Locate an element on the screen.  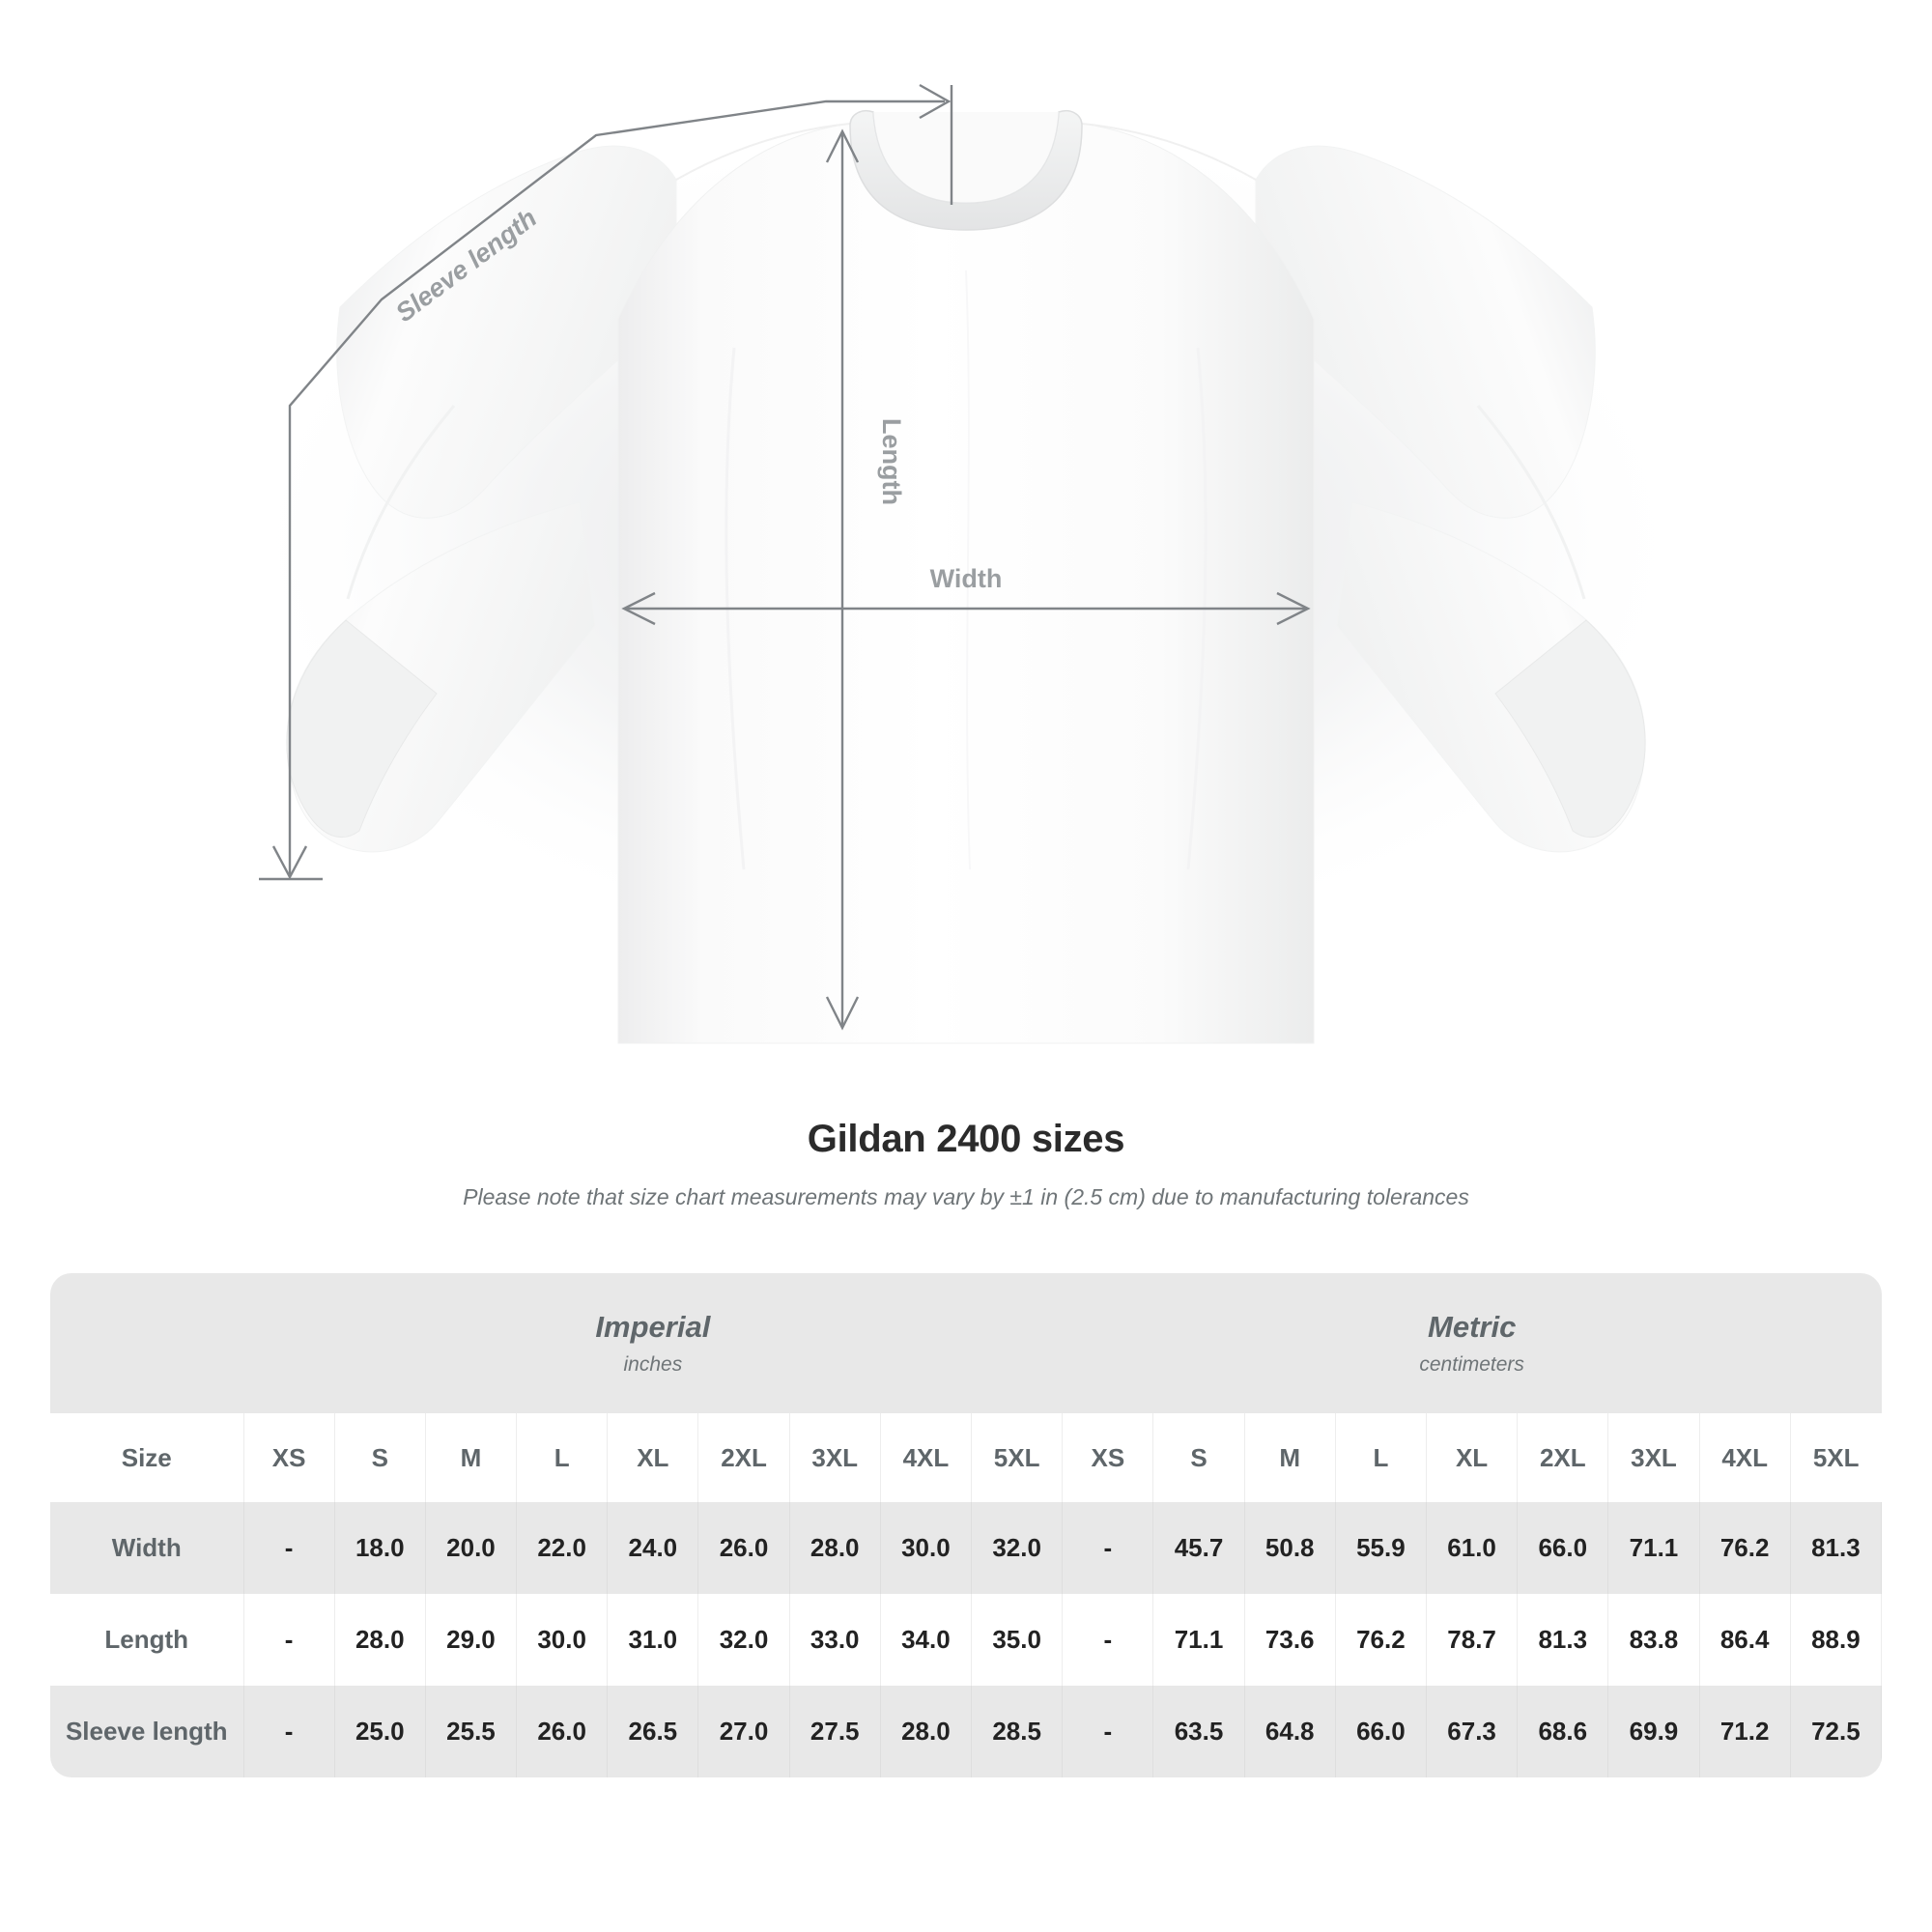
length-label: Length is located at coordinates (891, 461).